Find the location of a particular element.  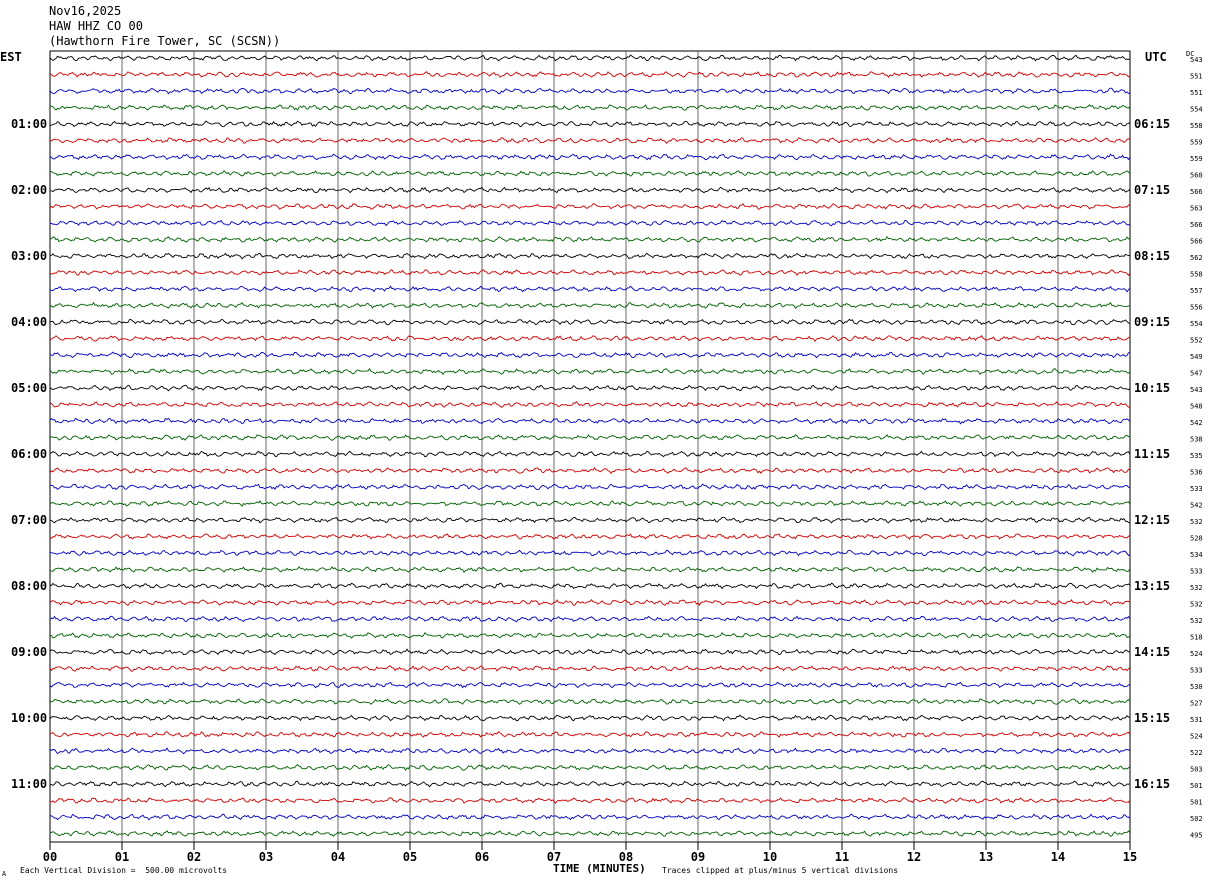

dc-offset-header: DC is located at coordinates (1190, 54).